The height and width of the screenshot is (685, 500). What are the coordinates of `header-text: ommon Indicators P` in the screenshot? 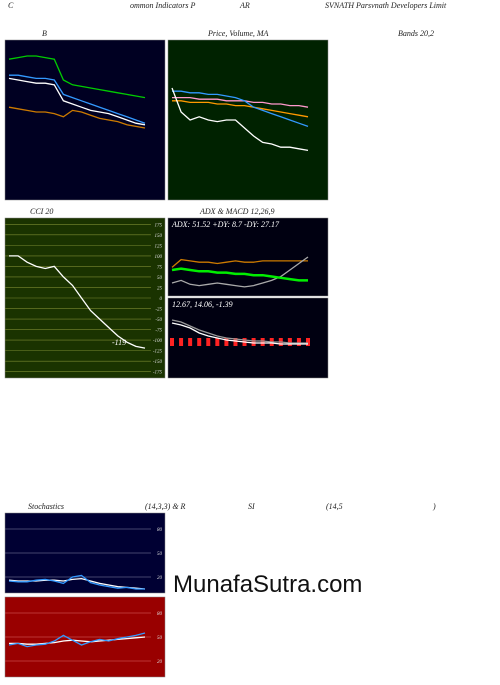 It's located at (162, 5).